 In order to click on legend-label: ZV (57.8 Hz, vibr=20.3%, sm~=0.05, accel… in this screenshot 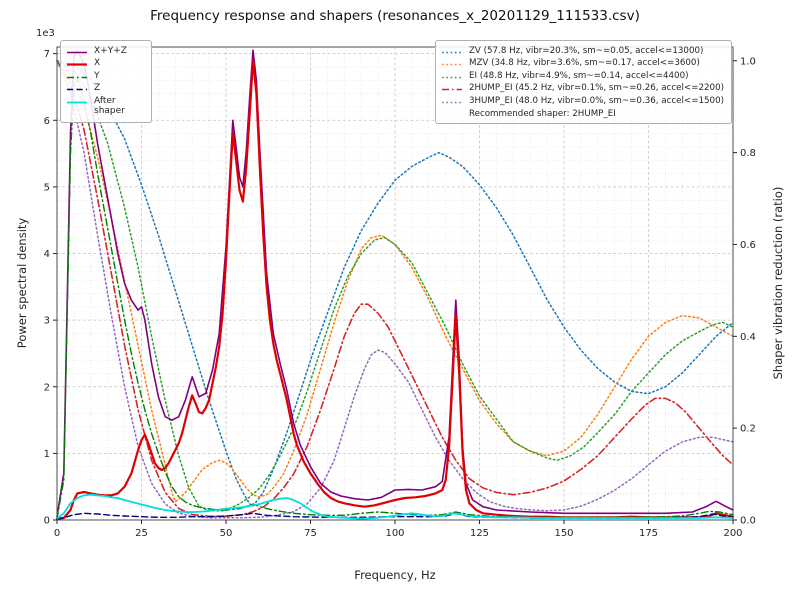, I will do `click(586, 50)`.